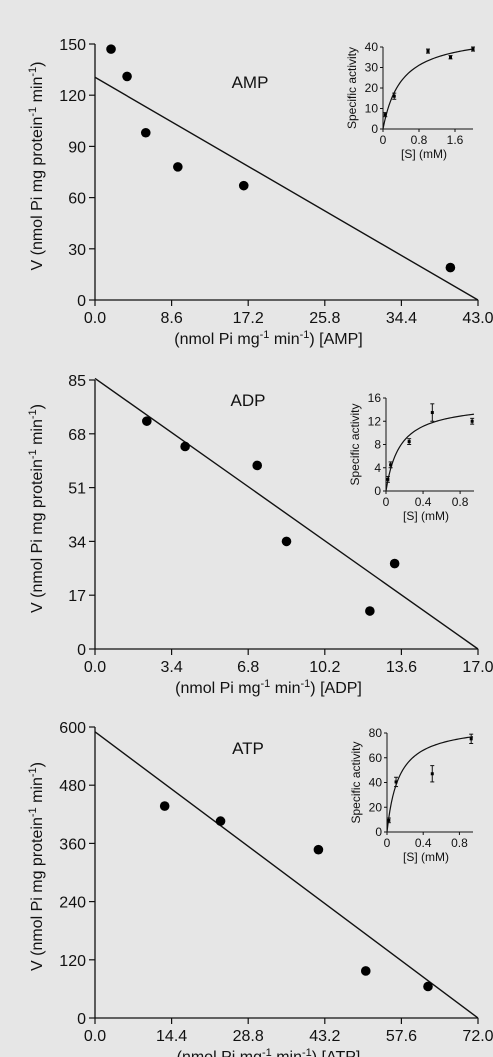 This screenshot has height=1057, width=493. Describe the element at coordinates (72, 728) in the screenshot. I see `y-tick-label: 600` at that location.